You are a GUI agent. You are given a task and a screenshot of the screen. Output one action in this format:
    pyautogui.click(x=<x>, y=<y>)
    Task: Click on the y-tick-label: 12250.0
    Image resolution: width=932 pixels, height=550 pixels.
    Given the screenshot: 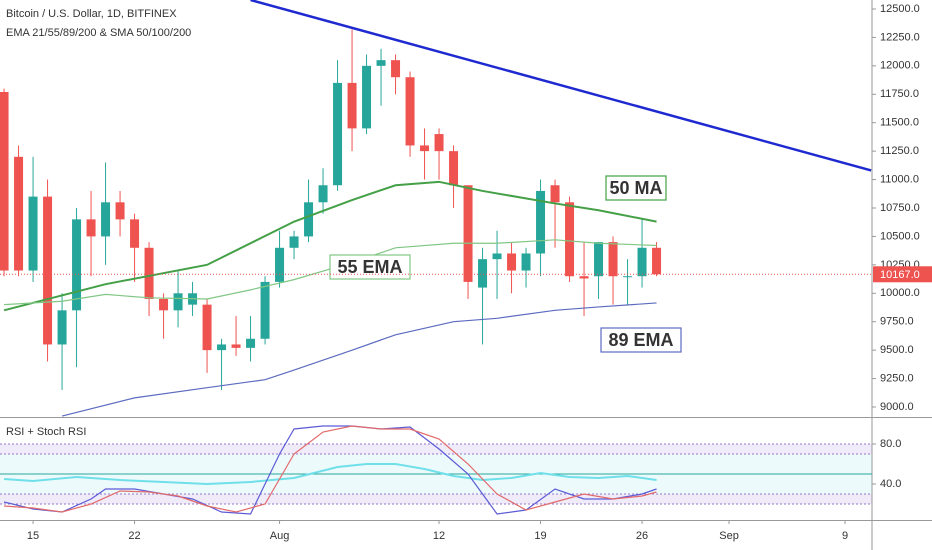 What is the action you would take?
    pyautogui.click(x=900, y=37)
    